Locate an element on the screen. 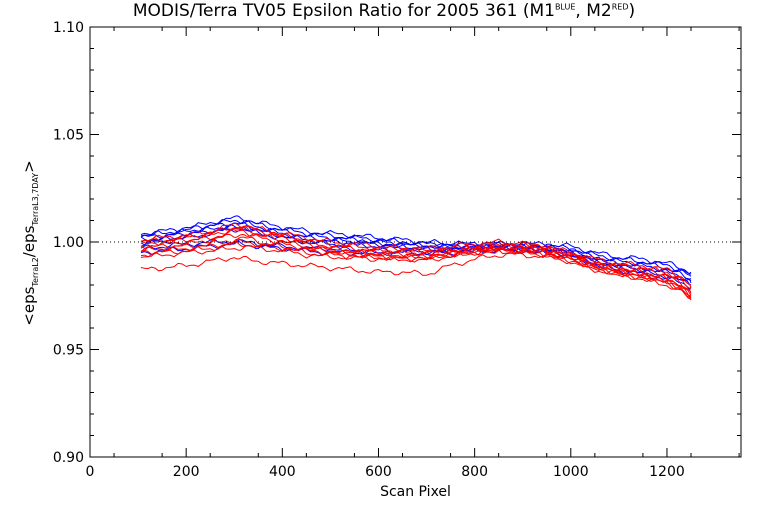  y-tick-label: 0.95 is located at coordinates (68, 351).